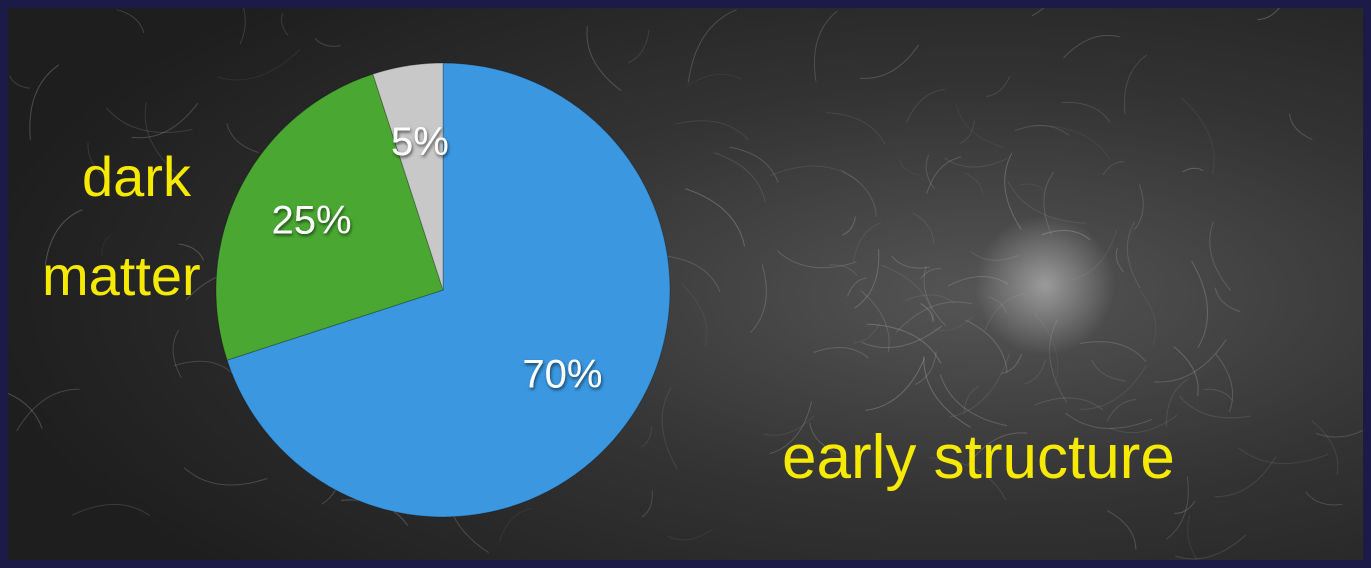 Image resolution: width=1371 pixels, height=568 pixels. What do you see at coordinates (562, 374) in the screenshot?
I see `data-label: 70%` at bounding box center [562, 374].